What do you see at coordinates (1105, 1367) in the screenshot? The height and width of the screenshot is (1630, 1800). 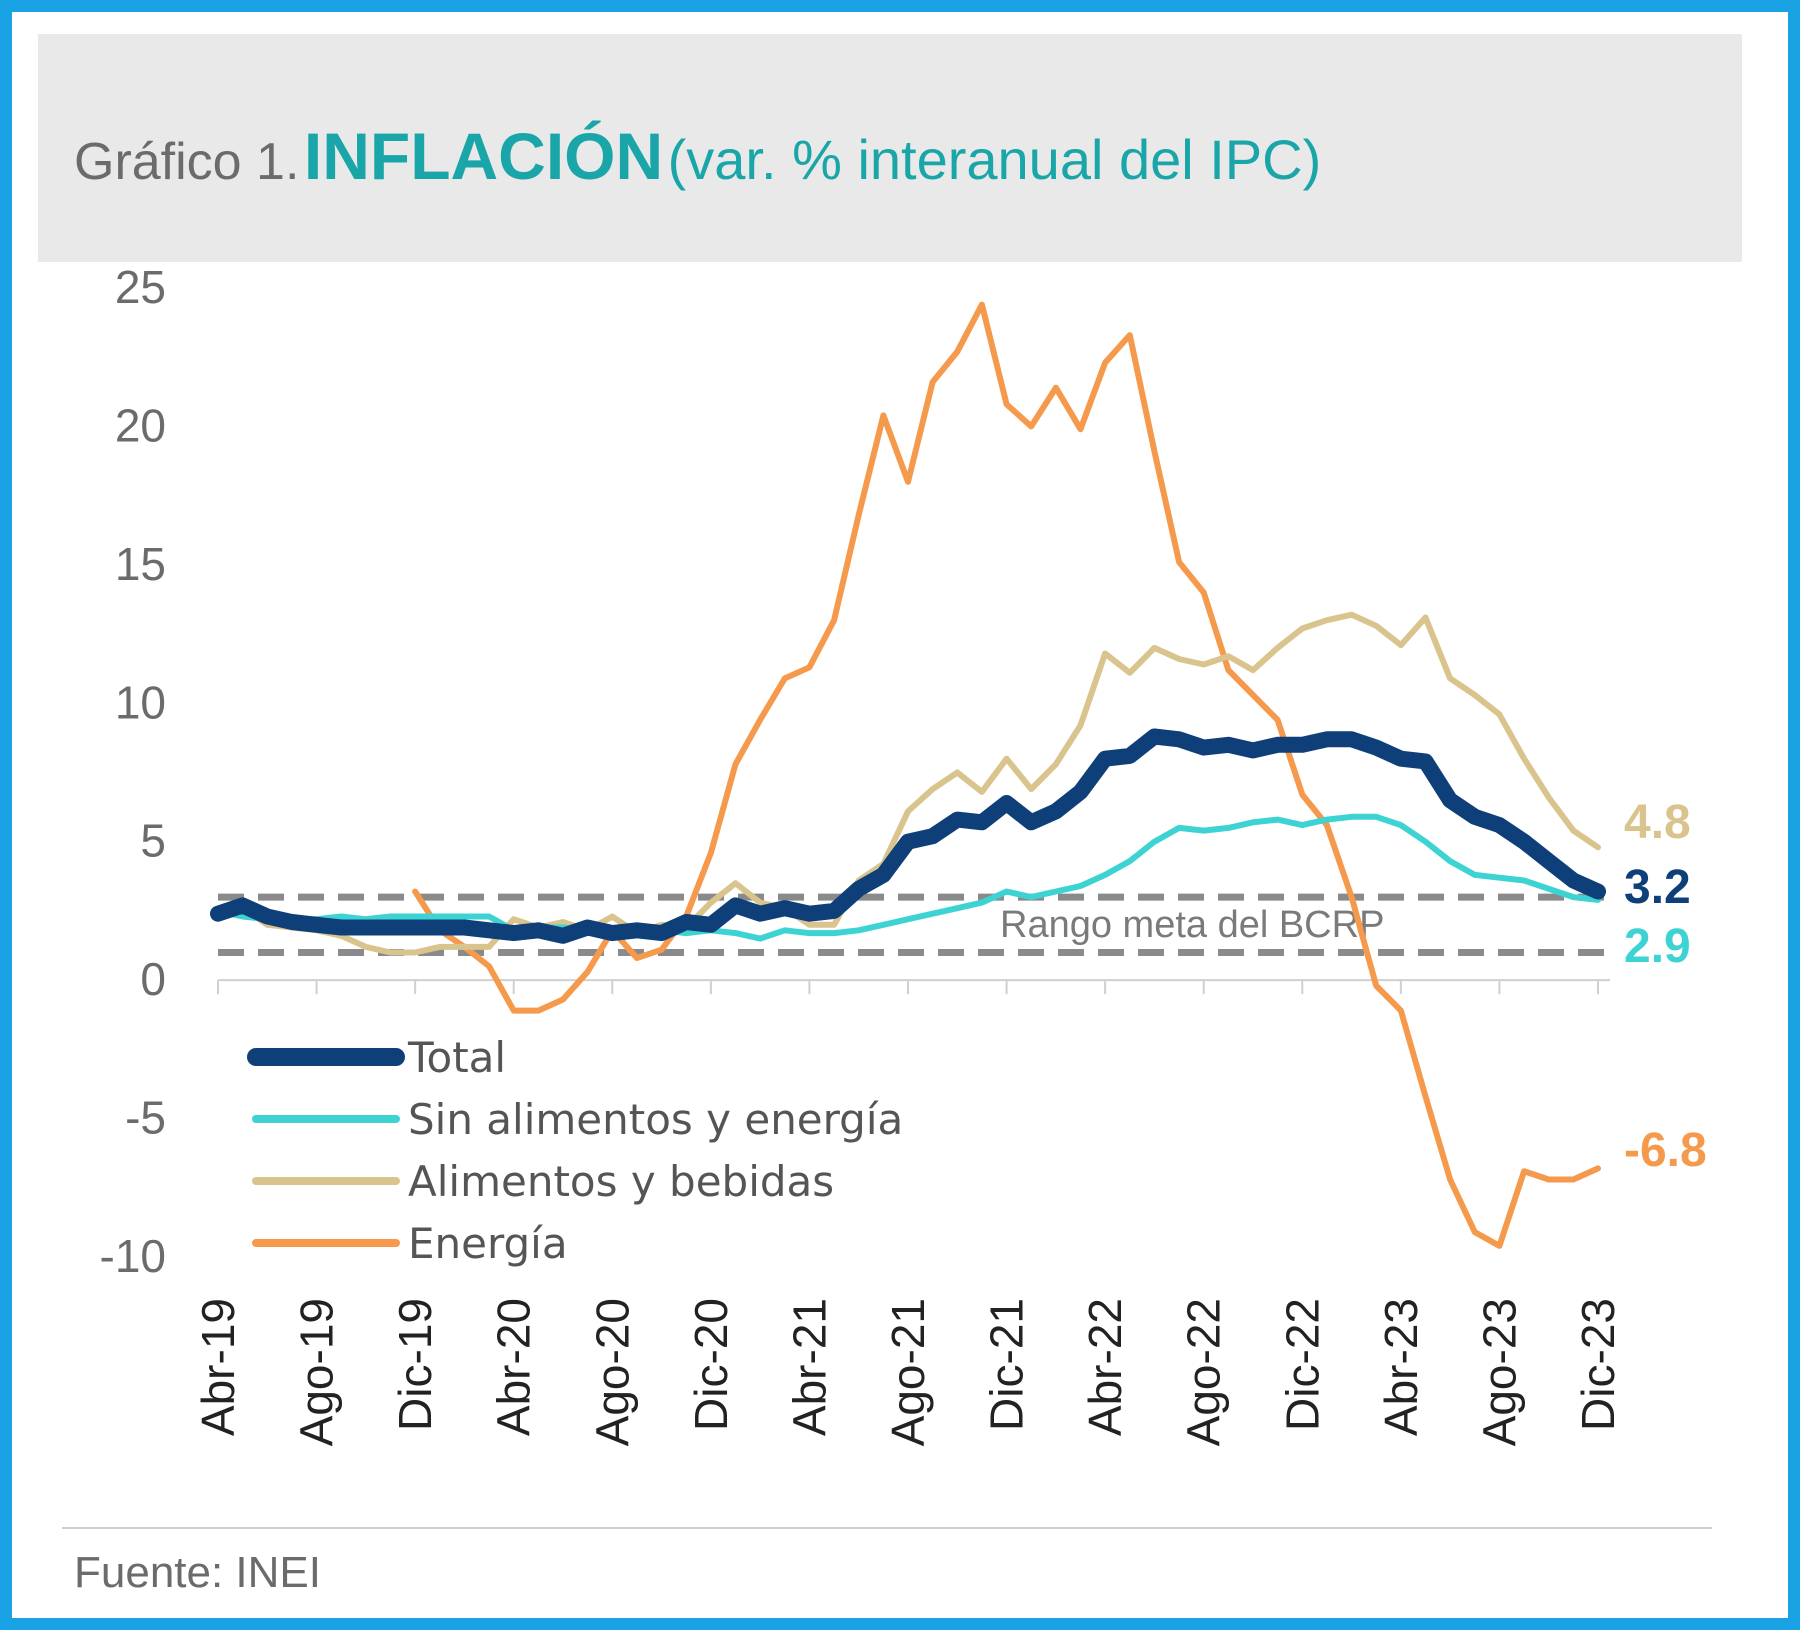 I see `x-tick-label: Abr-22` at bounding box center [1105, 1367].